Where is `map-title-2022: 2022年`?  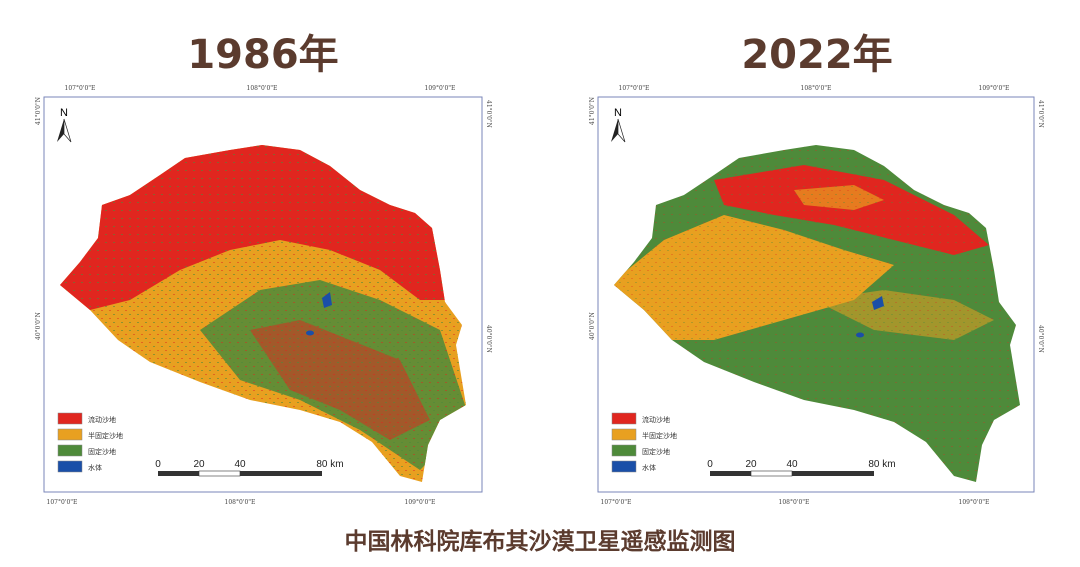 map-title-2022: 2022年 is located at coordinates (817, 55).